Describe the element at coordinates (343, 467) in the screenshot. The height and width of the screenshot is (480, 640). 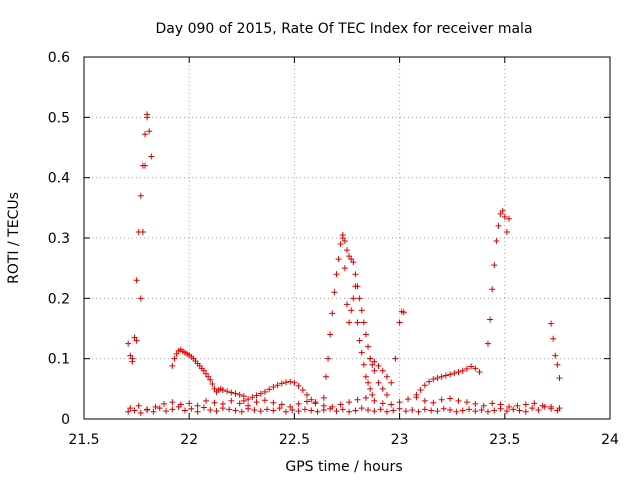
I see `x-axis-label: GPS time / hours` at that location.